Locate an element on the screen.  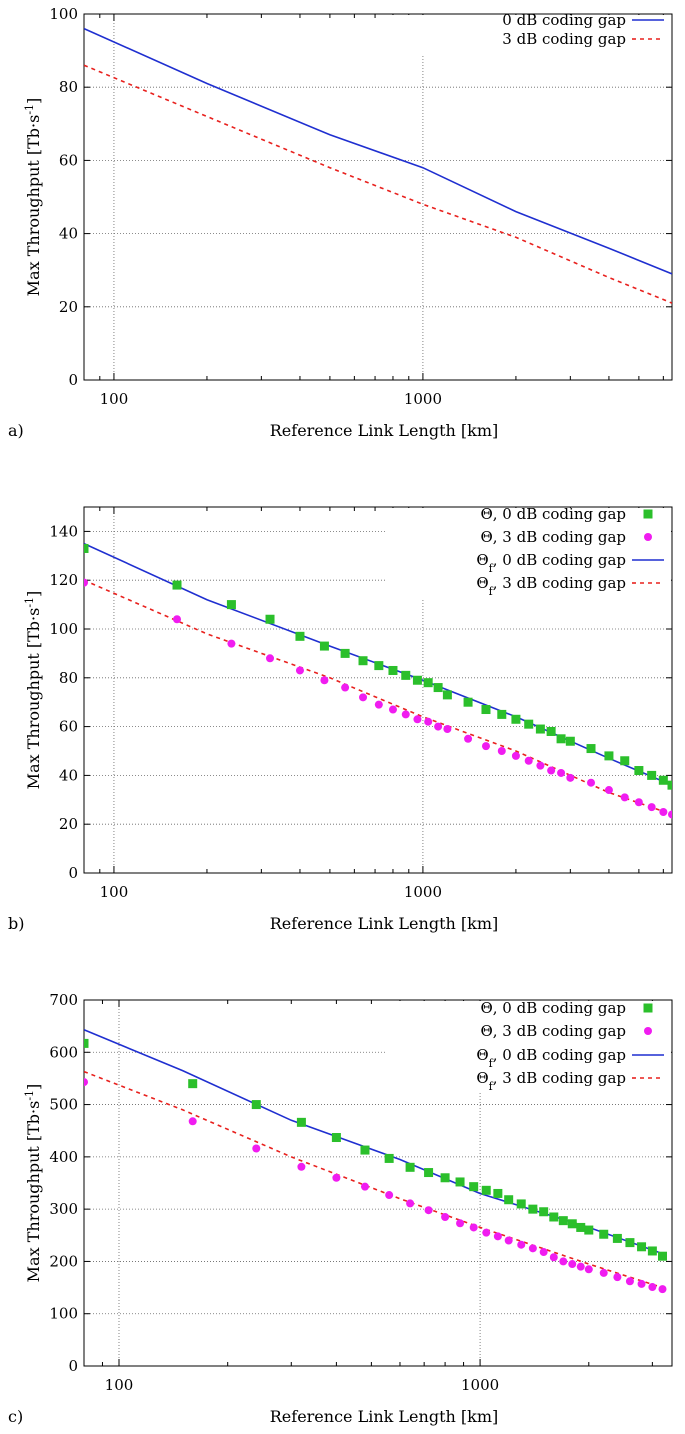
legend-label: Θ, 3 dB coding gap is located at coordinates (553, 1031).